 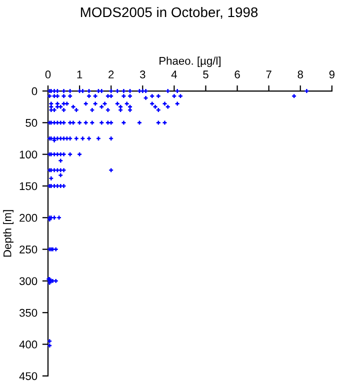 What do you see at coordinates (205, 74) in the screenshot?
I see `x-tick-label: 5` at bounding box center [205, 74].